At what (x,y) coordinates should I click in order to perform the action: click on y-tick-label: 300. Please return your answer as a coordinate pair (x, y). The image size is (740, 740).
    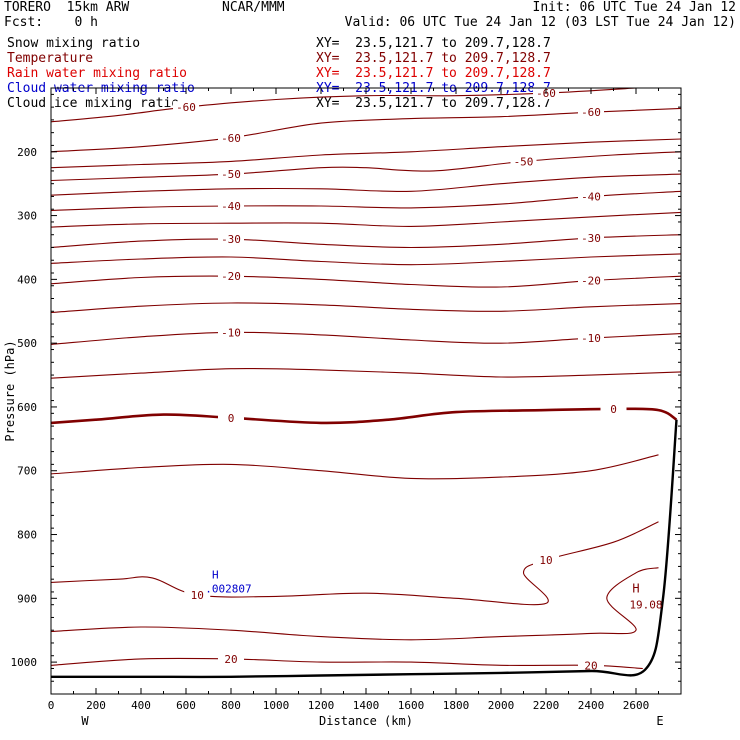
    Looking at the image, I should click on (27, 216).